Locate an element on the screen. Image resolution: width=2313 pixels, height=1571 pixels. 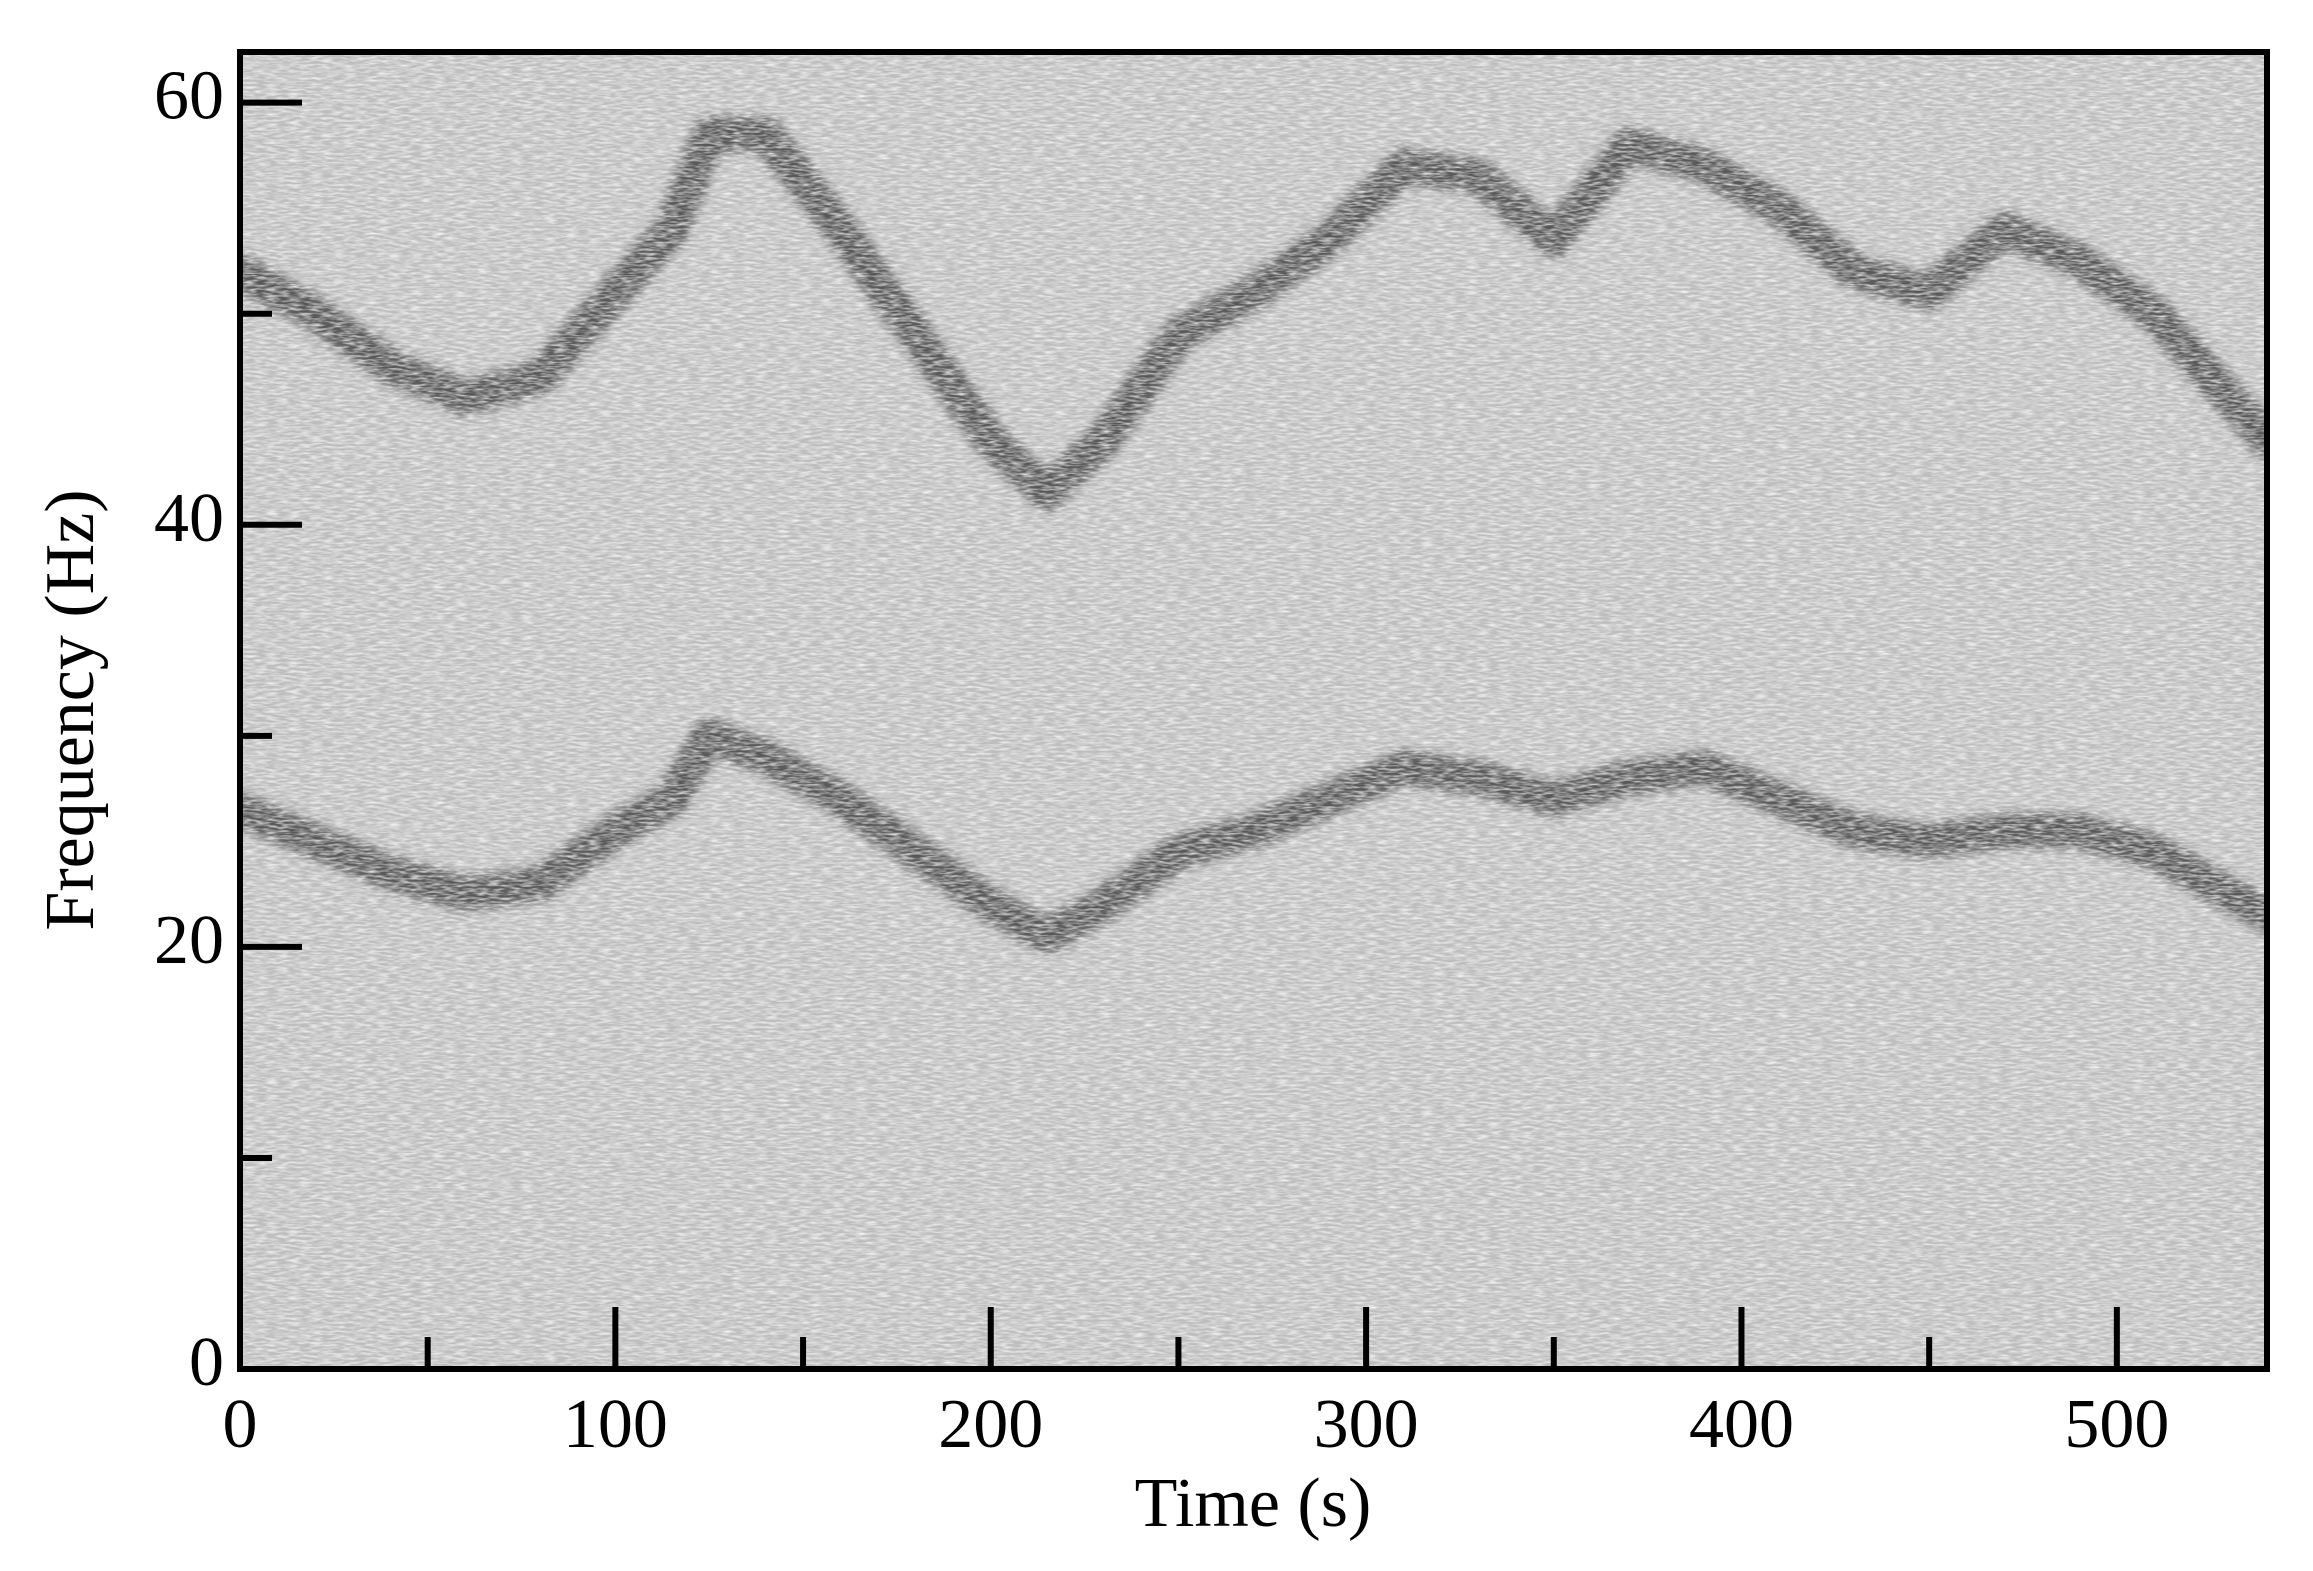
x-tick-label: 300 is located at coordinates (1366, 1424).